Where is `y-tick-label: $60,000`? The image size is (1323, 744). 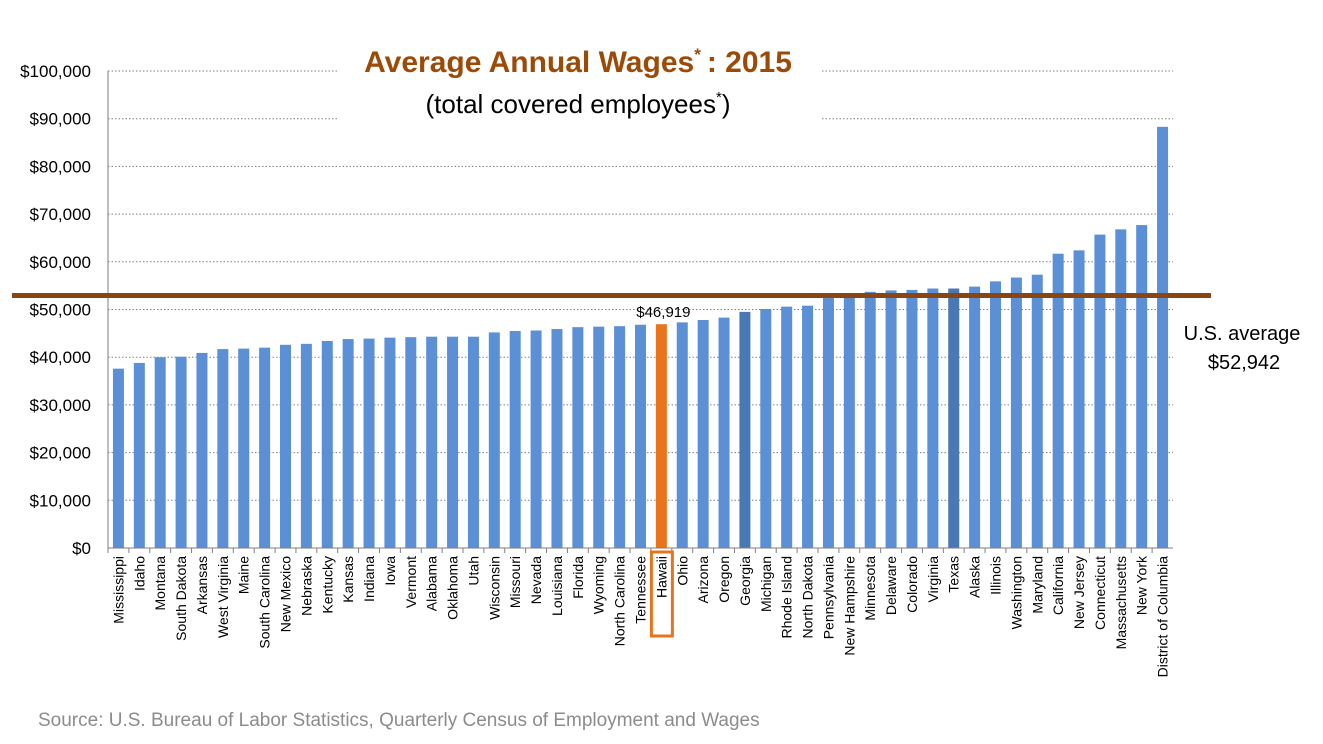
y-tick-label: $60,000 is located at coordinates (60, 262).